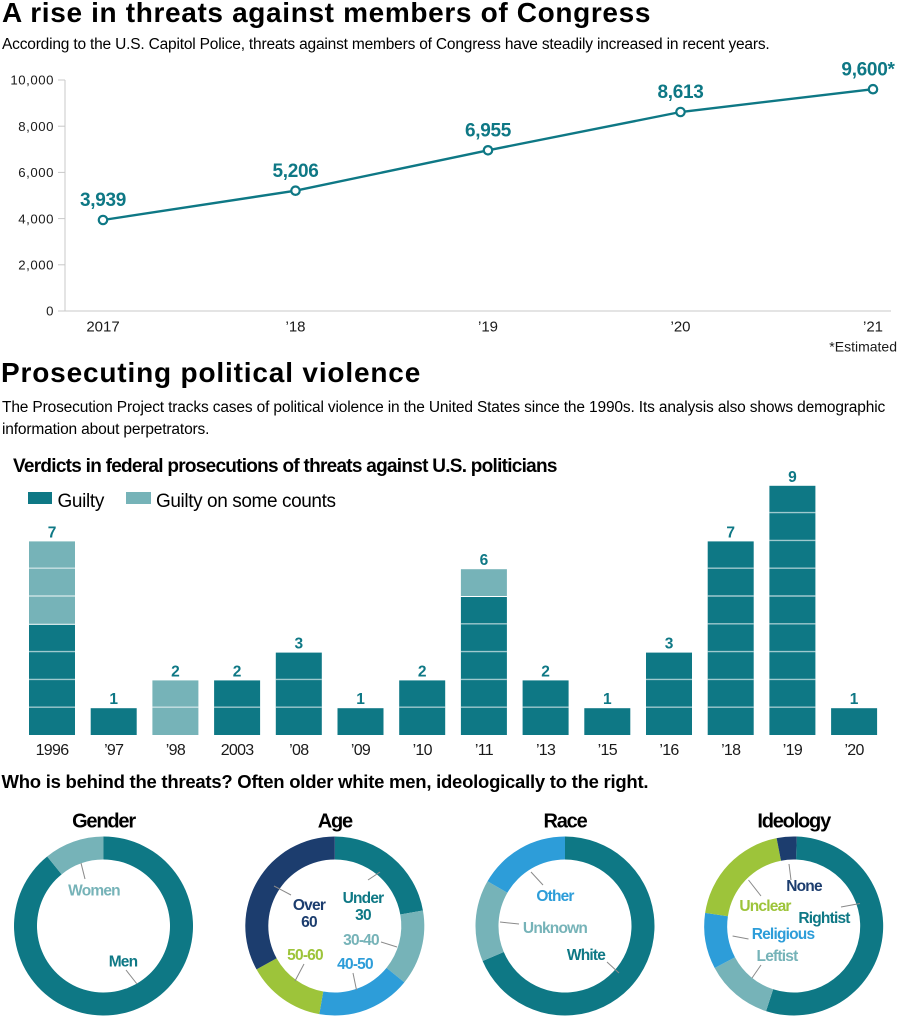  Describe the element at coordinates (364, 898) in the screenshot. I see `svg-text: Under` at that location.